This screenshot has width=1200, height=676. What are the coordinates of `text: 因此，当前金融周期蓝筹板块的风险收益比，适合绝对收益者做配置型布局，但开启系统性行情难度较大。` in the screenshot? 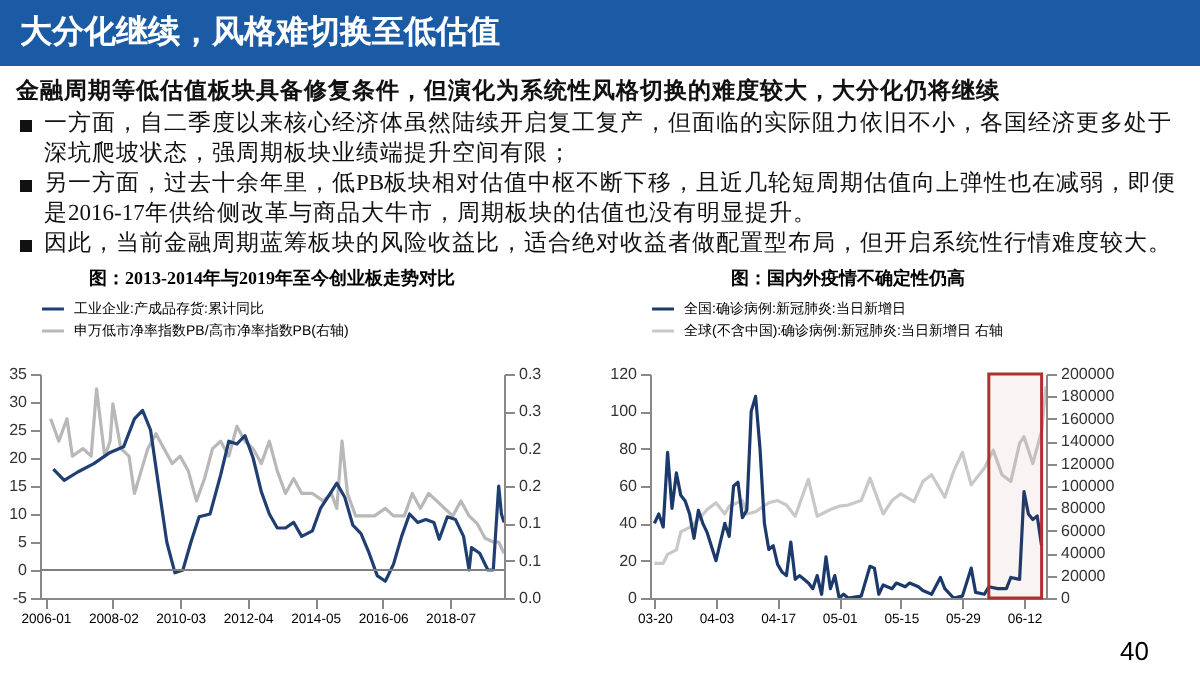 It's located at (609, 245).